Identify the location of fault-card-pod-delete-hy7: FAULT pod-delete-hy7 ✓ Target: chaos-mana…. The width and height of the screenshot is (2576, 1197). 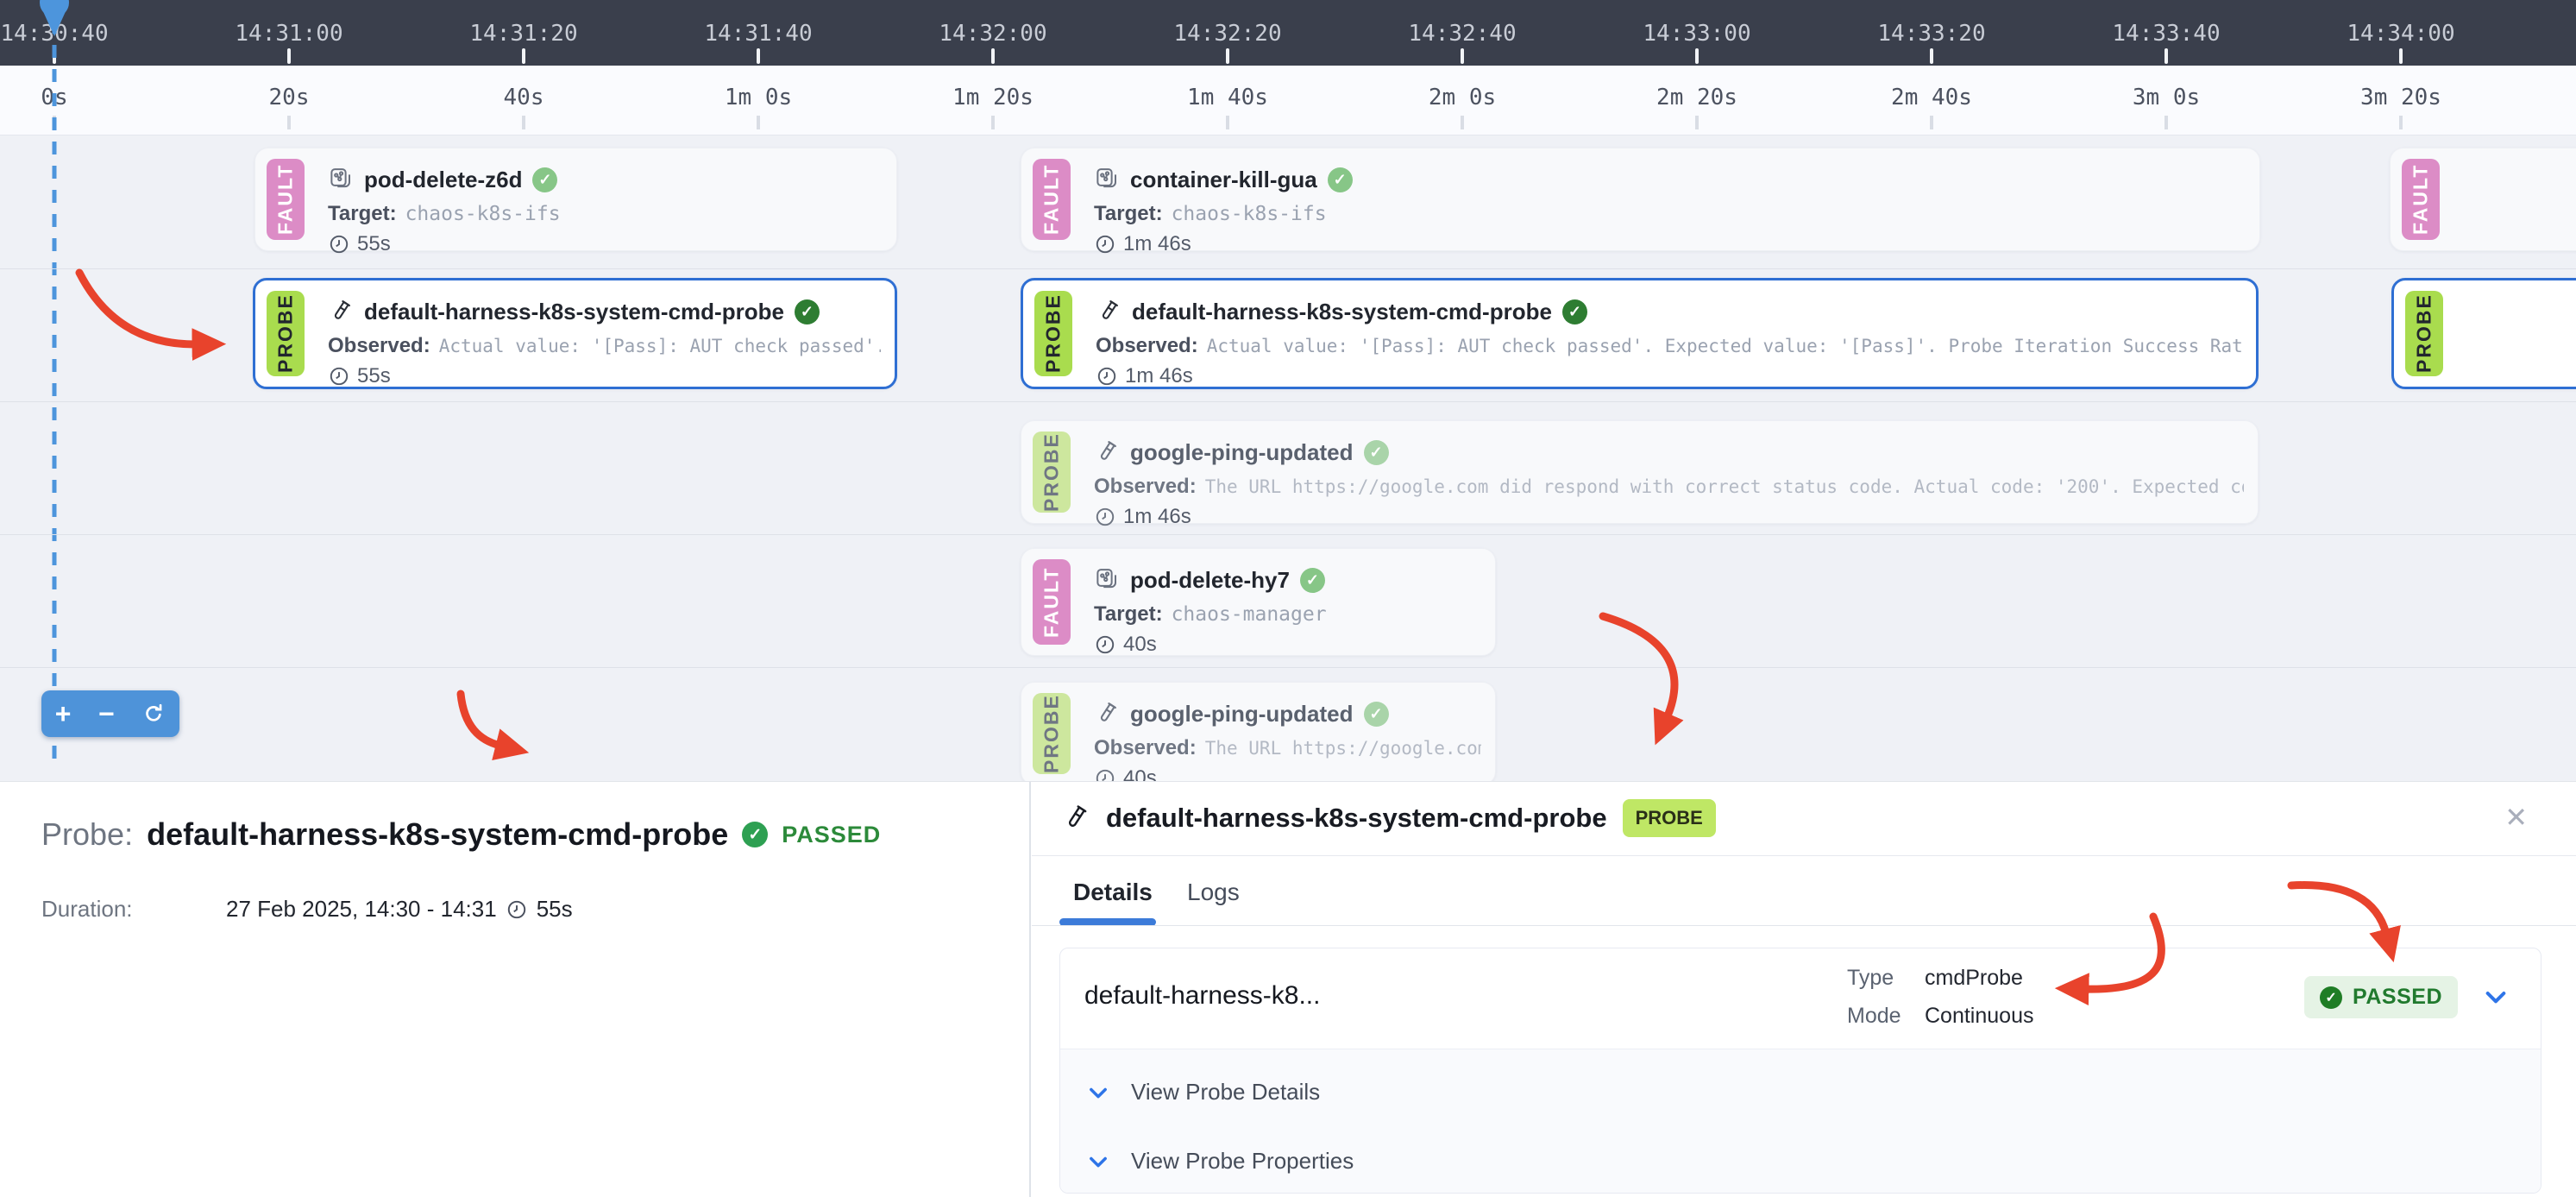
(1258, 602).